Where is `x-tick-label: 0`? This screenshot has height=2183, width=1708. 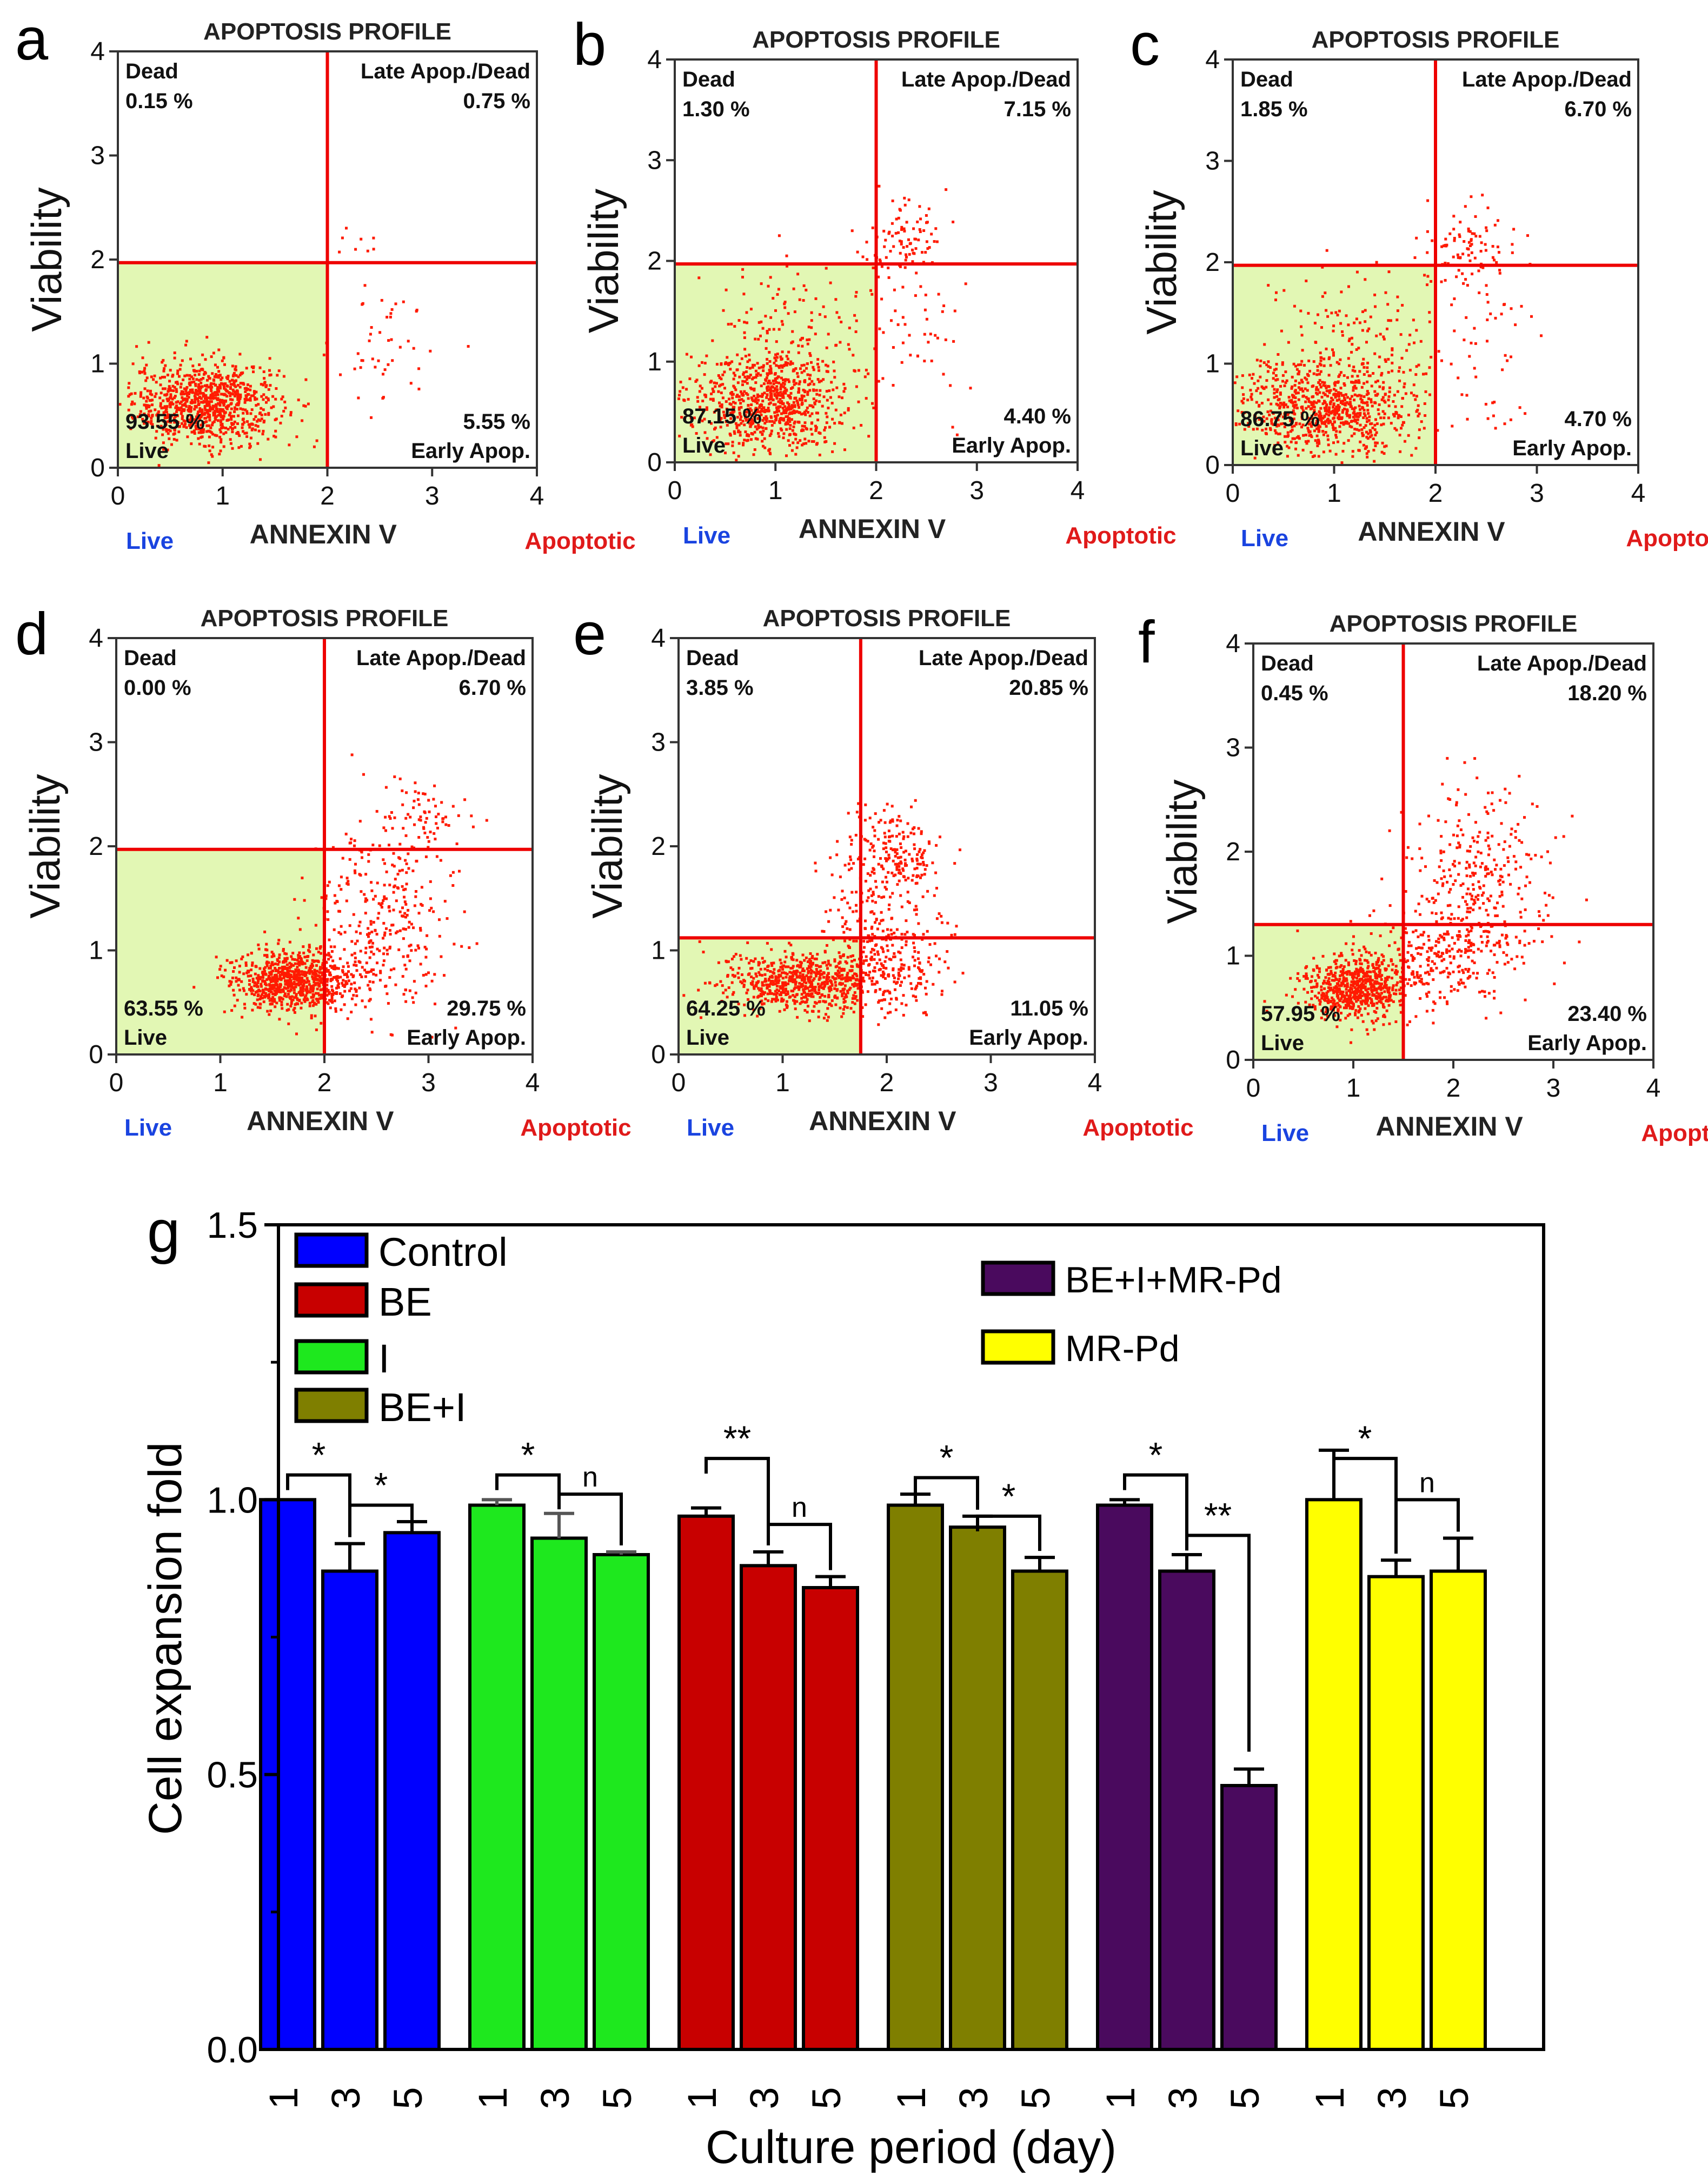
x-tick-label: 0 is located at coordinates (675, 490).